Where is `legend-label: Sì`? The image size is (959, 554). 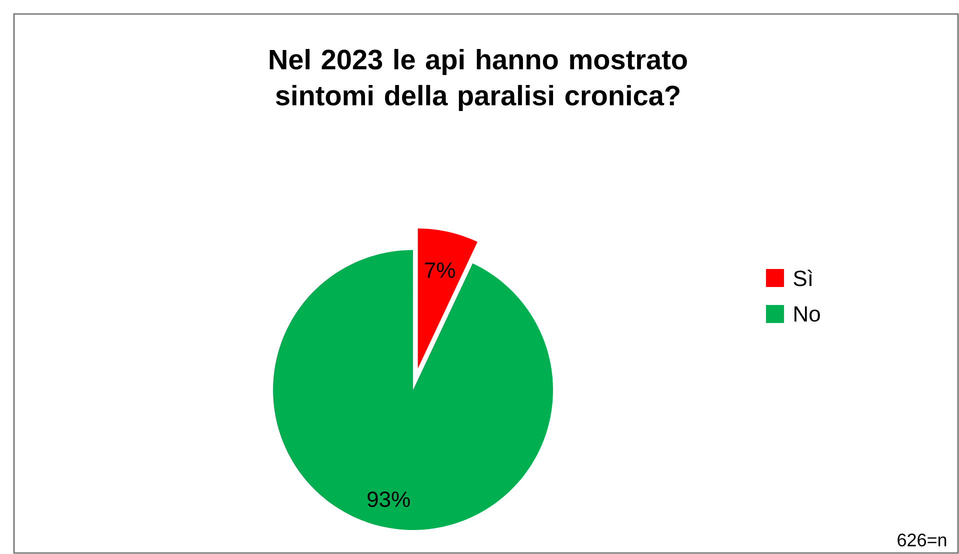 legend-label: Sì is located at coordinates (803, 278).